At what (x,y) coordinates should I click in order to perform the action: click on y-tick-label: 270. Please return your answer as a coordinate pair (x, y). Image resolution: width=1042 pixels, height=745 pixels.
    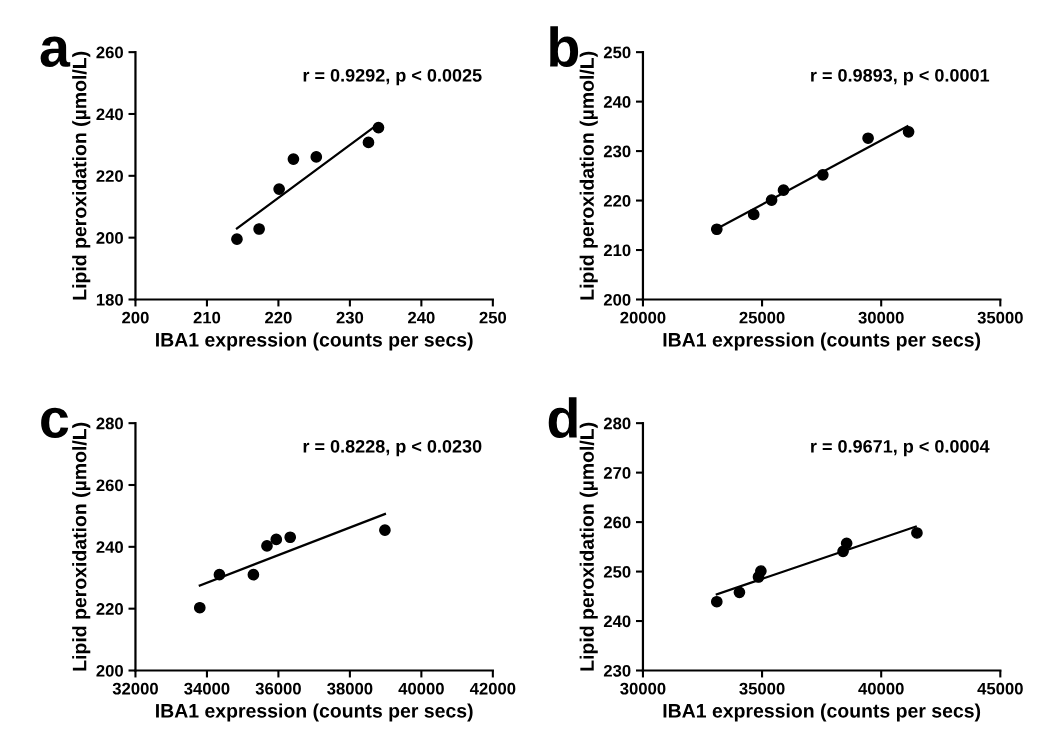
    Looking at the image, I should click on (617, 473).